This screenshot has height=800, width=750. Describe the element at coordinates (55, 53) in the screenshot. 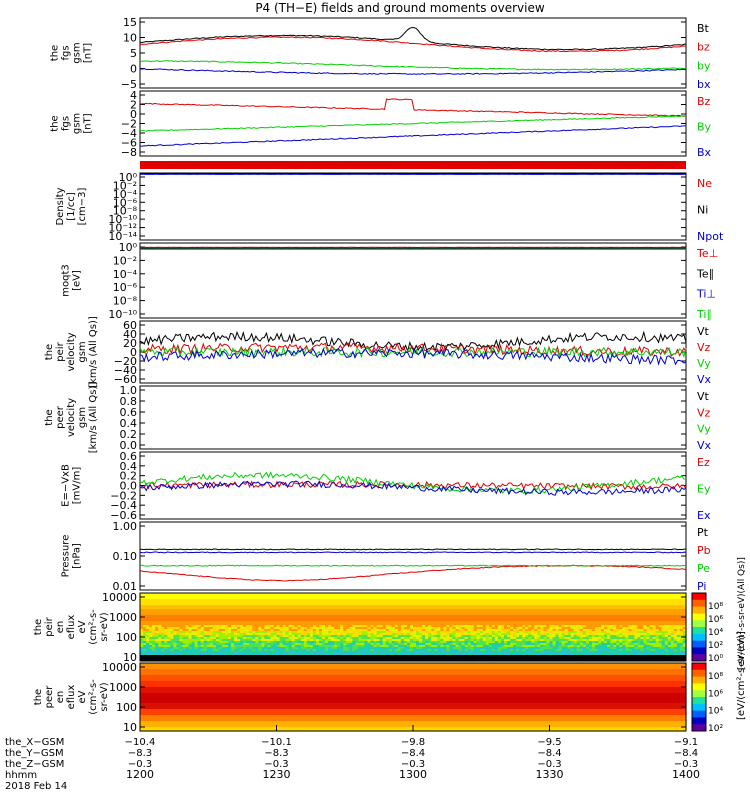

I see `y-label-line: the` at that location.